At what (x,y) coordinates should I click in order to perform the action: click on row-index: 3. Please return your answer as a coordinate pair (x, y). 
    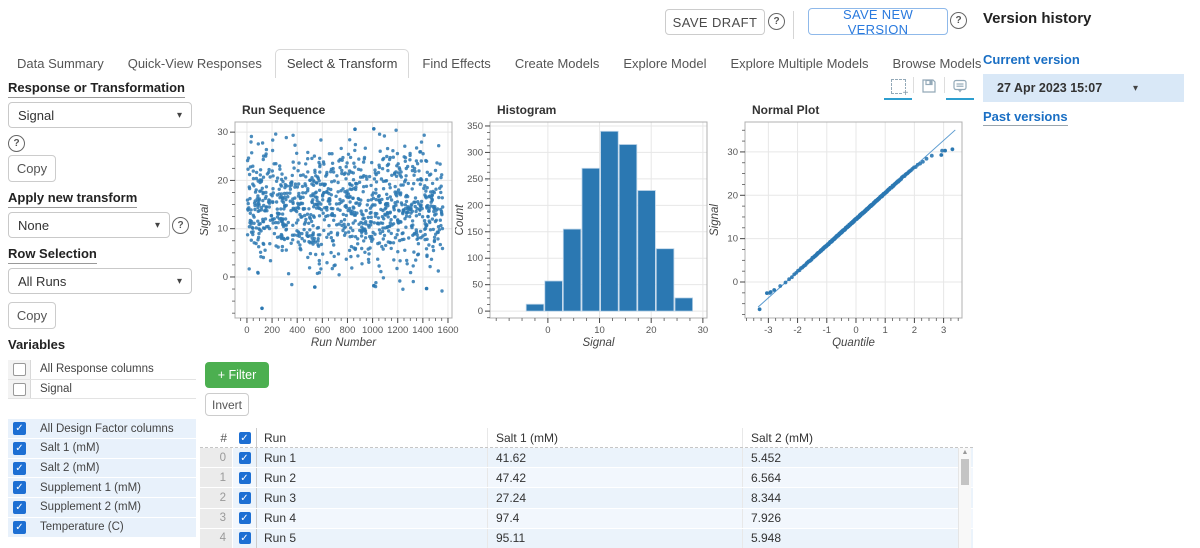
    Looking at the image, I should click on (216, 518).